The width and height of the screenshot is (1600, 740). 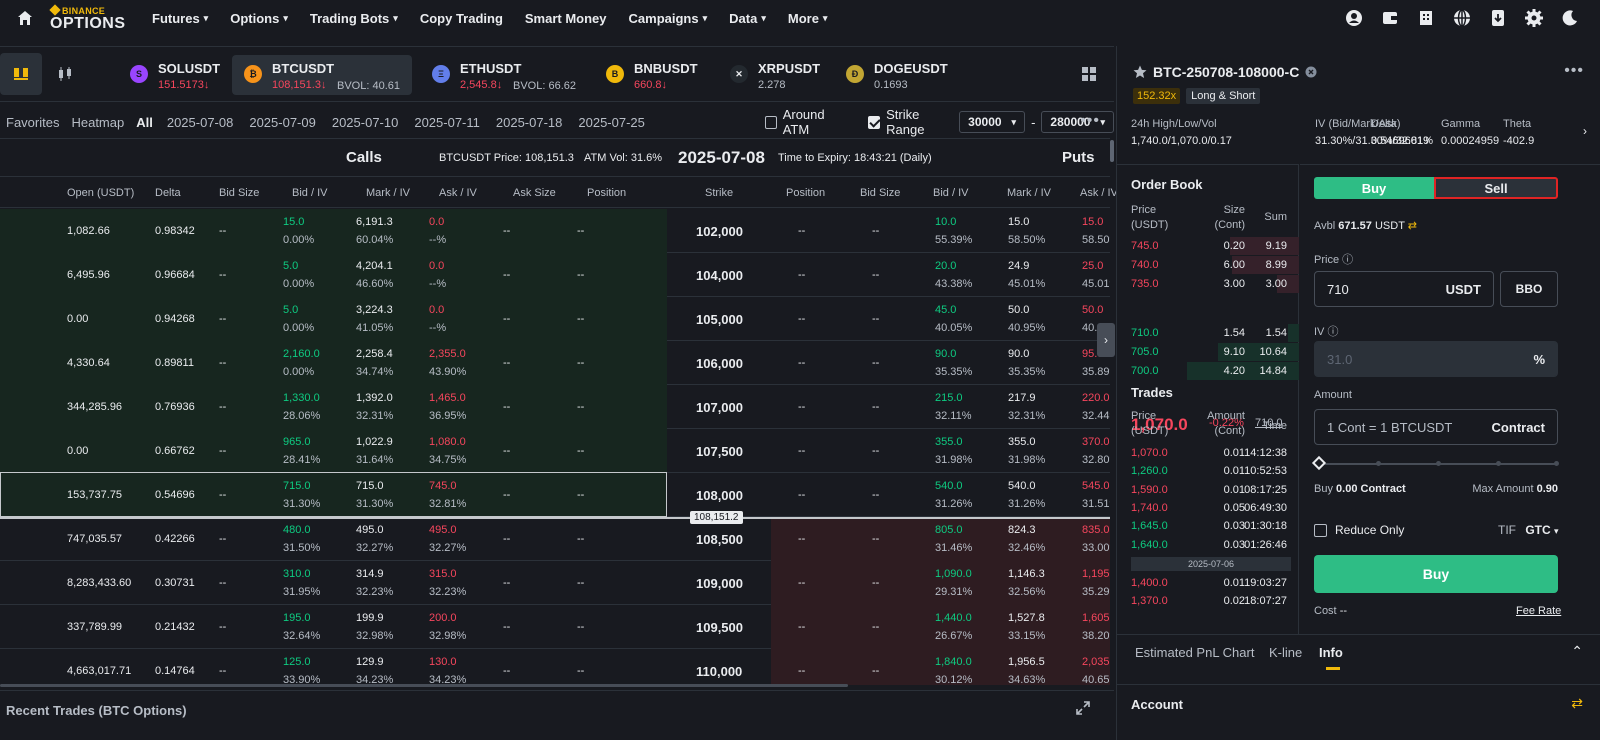 What do you see at coordinates (297, 442) in the screenshot?
I see `cell-bid: 965.0` at bounding box center [297, 442].